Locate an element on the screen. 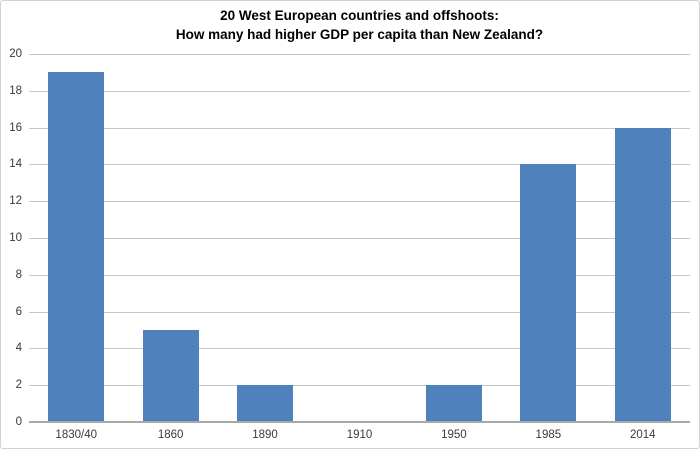  y-tick-label-20: 20 is located at coordinates (15, 54).